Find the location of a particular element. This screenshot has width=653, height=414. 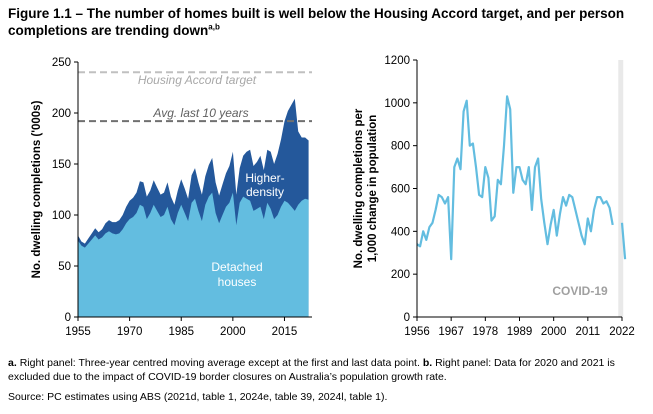

x-tick-label: 1970 is located at coordinates (130, 332).